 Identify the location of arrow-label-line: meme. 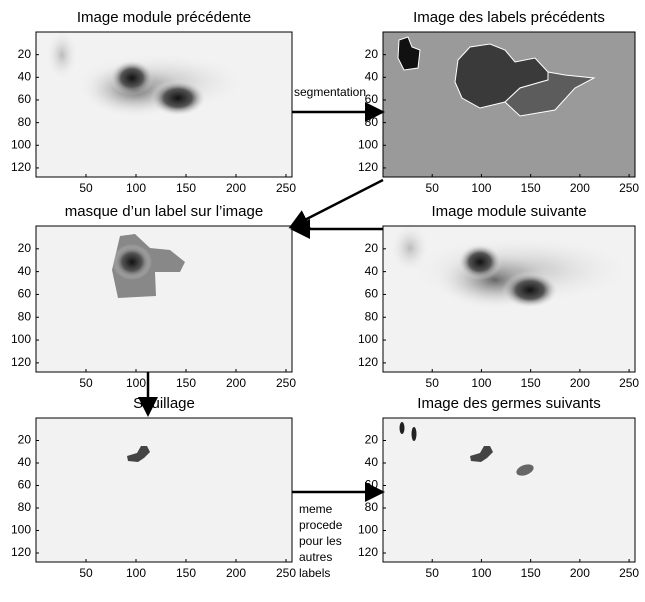
(316, 509).